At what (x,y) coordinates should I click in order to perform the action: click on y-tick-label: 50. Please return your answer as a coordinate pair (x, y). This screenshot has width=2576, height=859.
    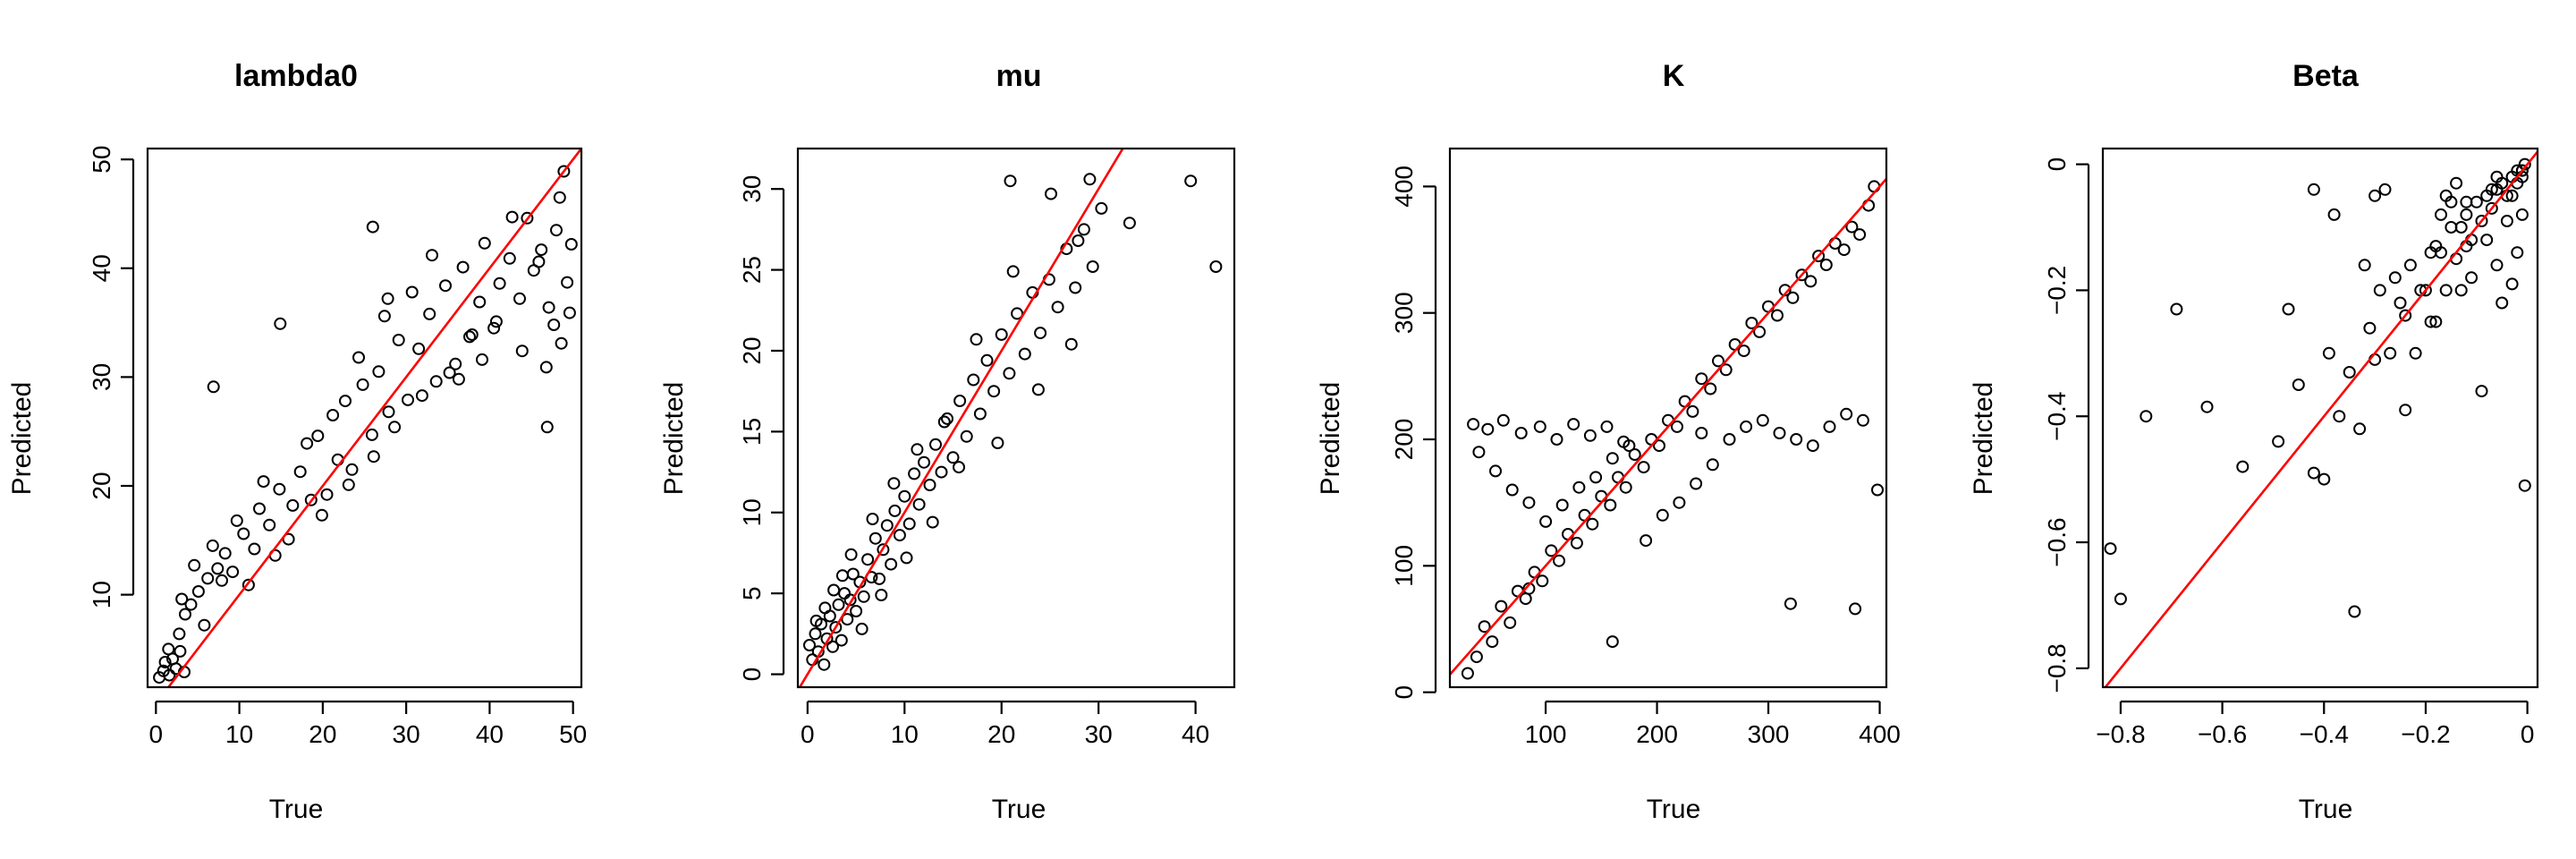
    Looking at the image, I should click on (101, 160).